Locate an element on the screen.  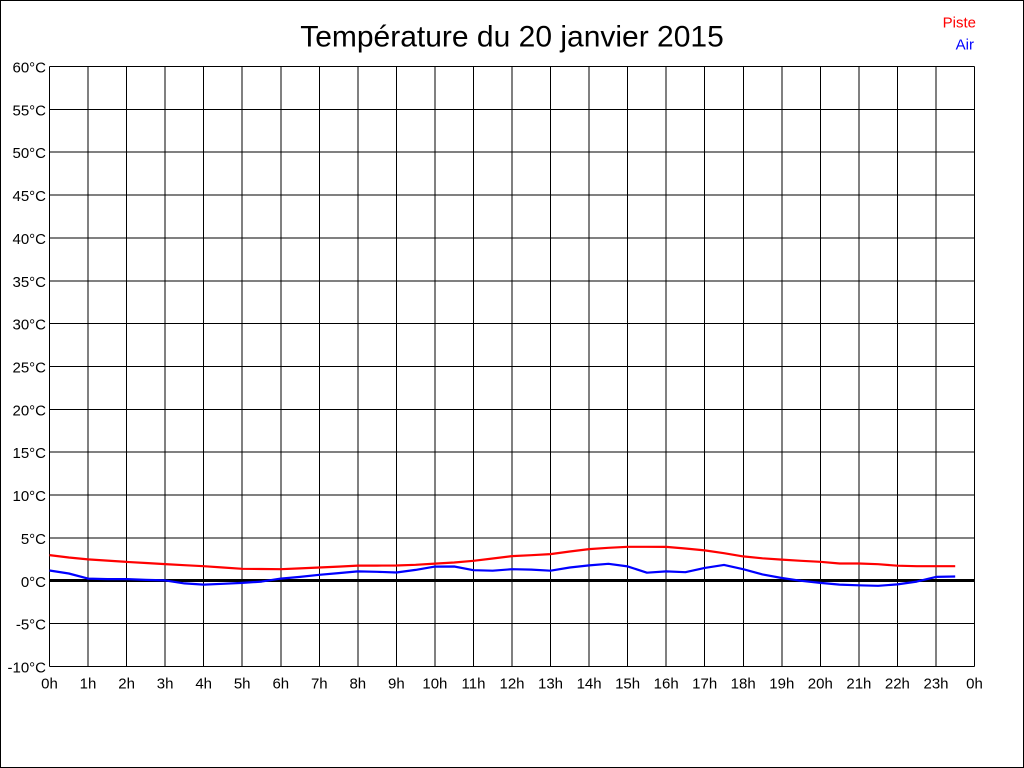
svg-text: 5h is located at coordinates (242, 684).